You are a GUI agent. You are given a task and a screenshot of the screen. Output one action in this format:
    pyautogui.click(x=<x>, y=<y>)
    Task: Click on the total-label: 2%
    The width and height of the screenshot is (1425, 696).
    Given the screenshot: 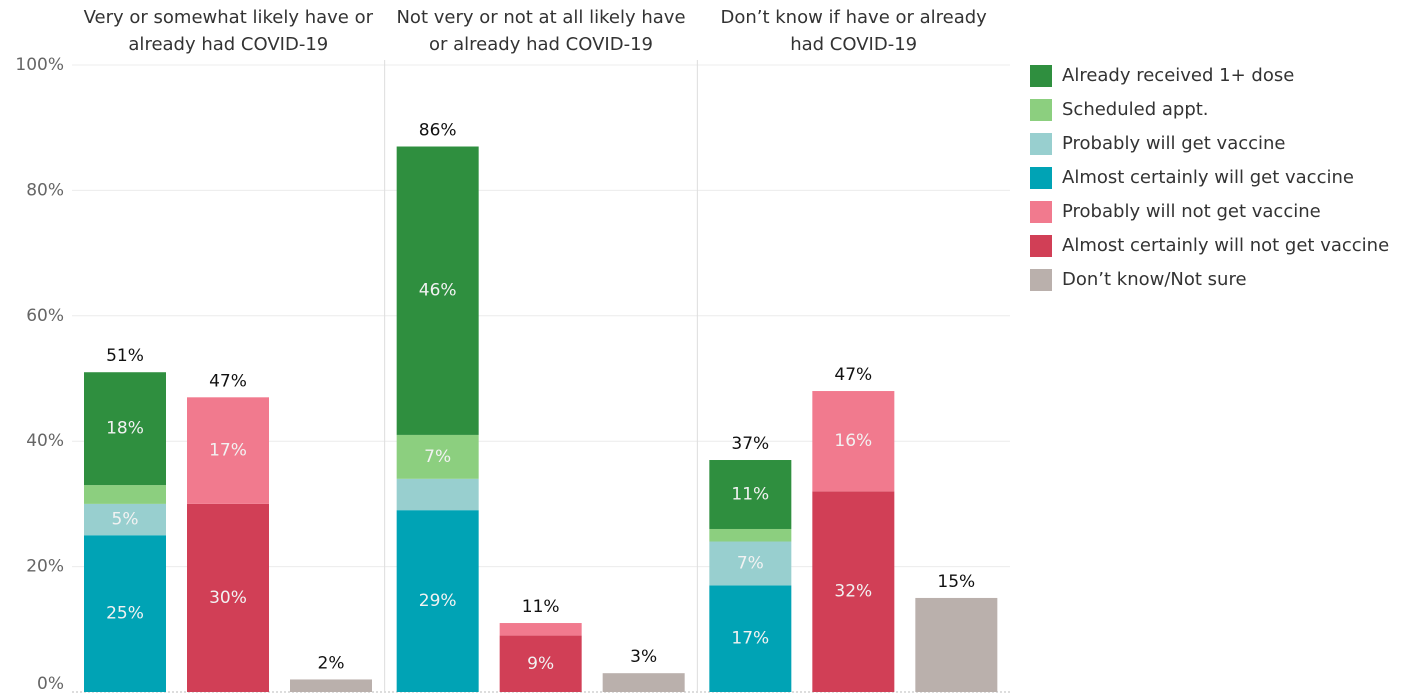 What is the action you would take?
    pyautogui.click(x=331, y=663)
    